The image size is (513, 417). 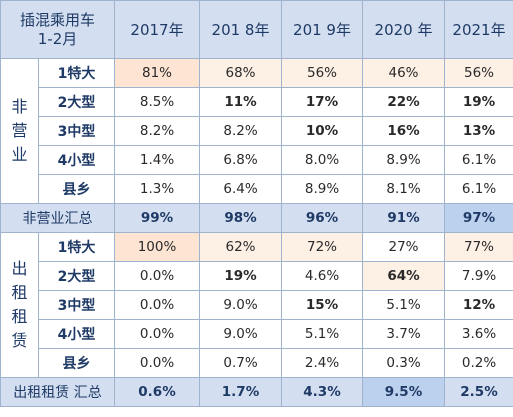 I want to click on value-cell: 2.4%, so click(x=322, y=363).